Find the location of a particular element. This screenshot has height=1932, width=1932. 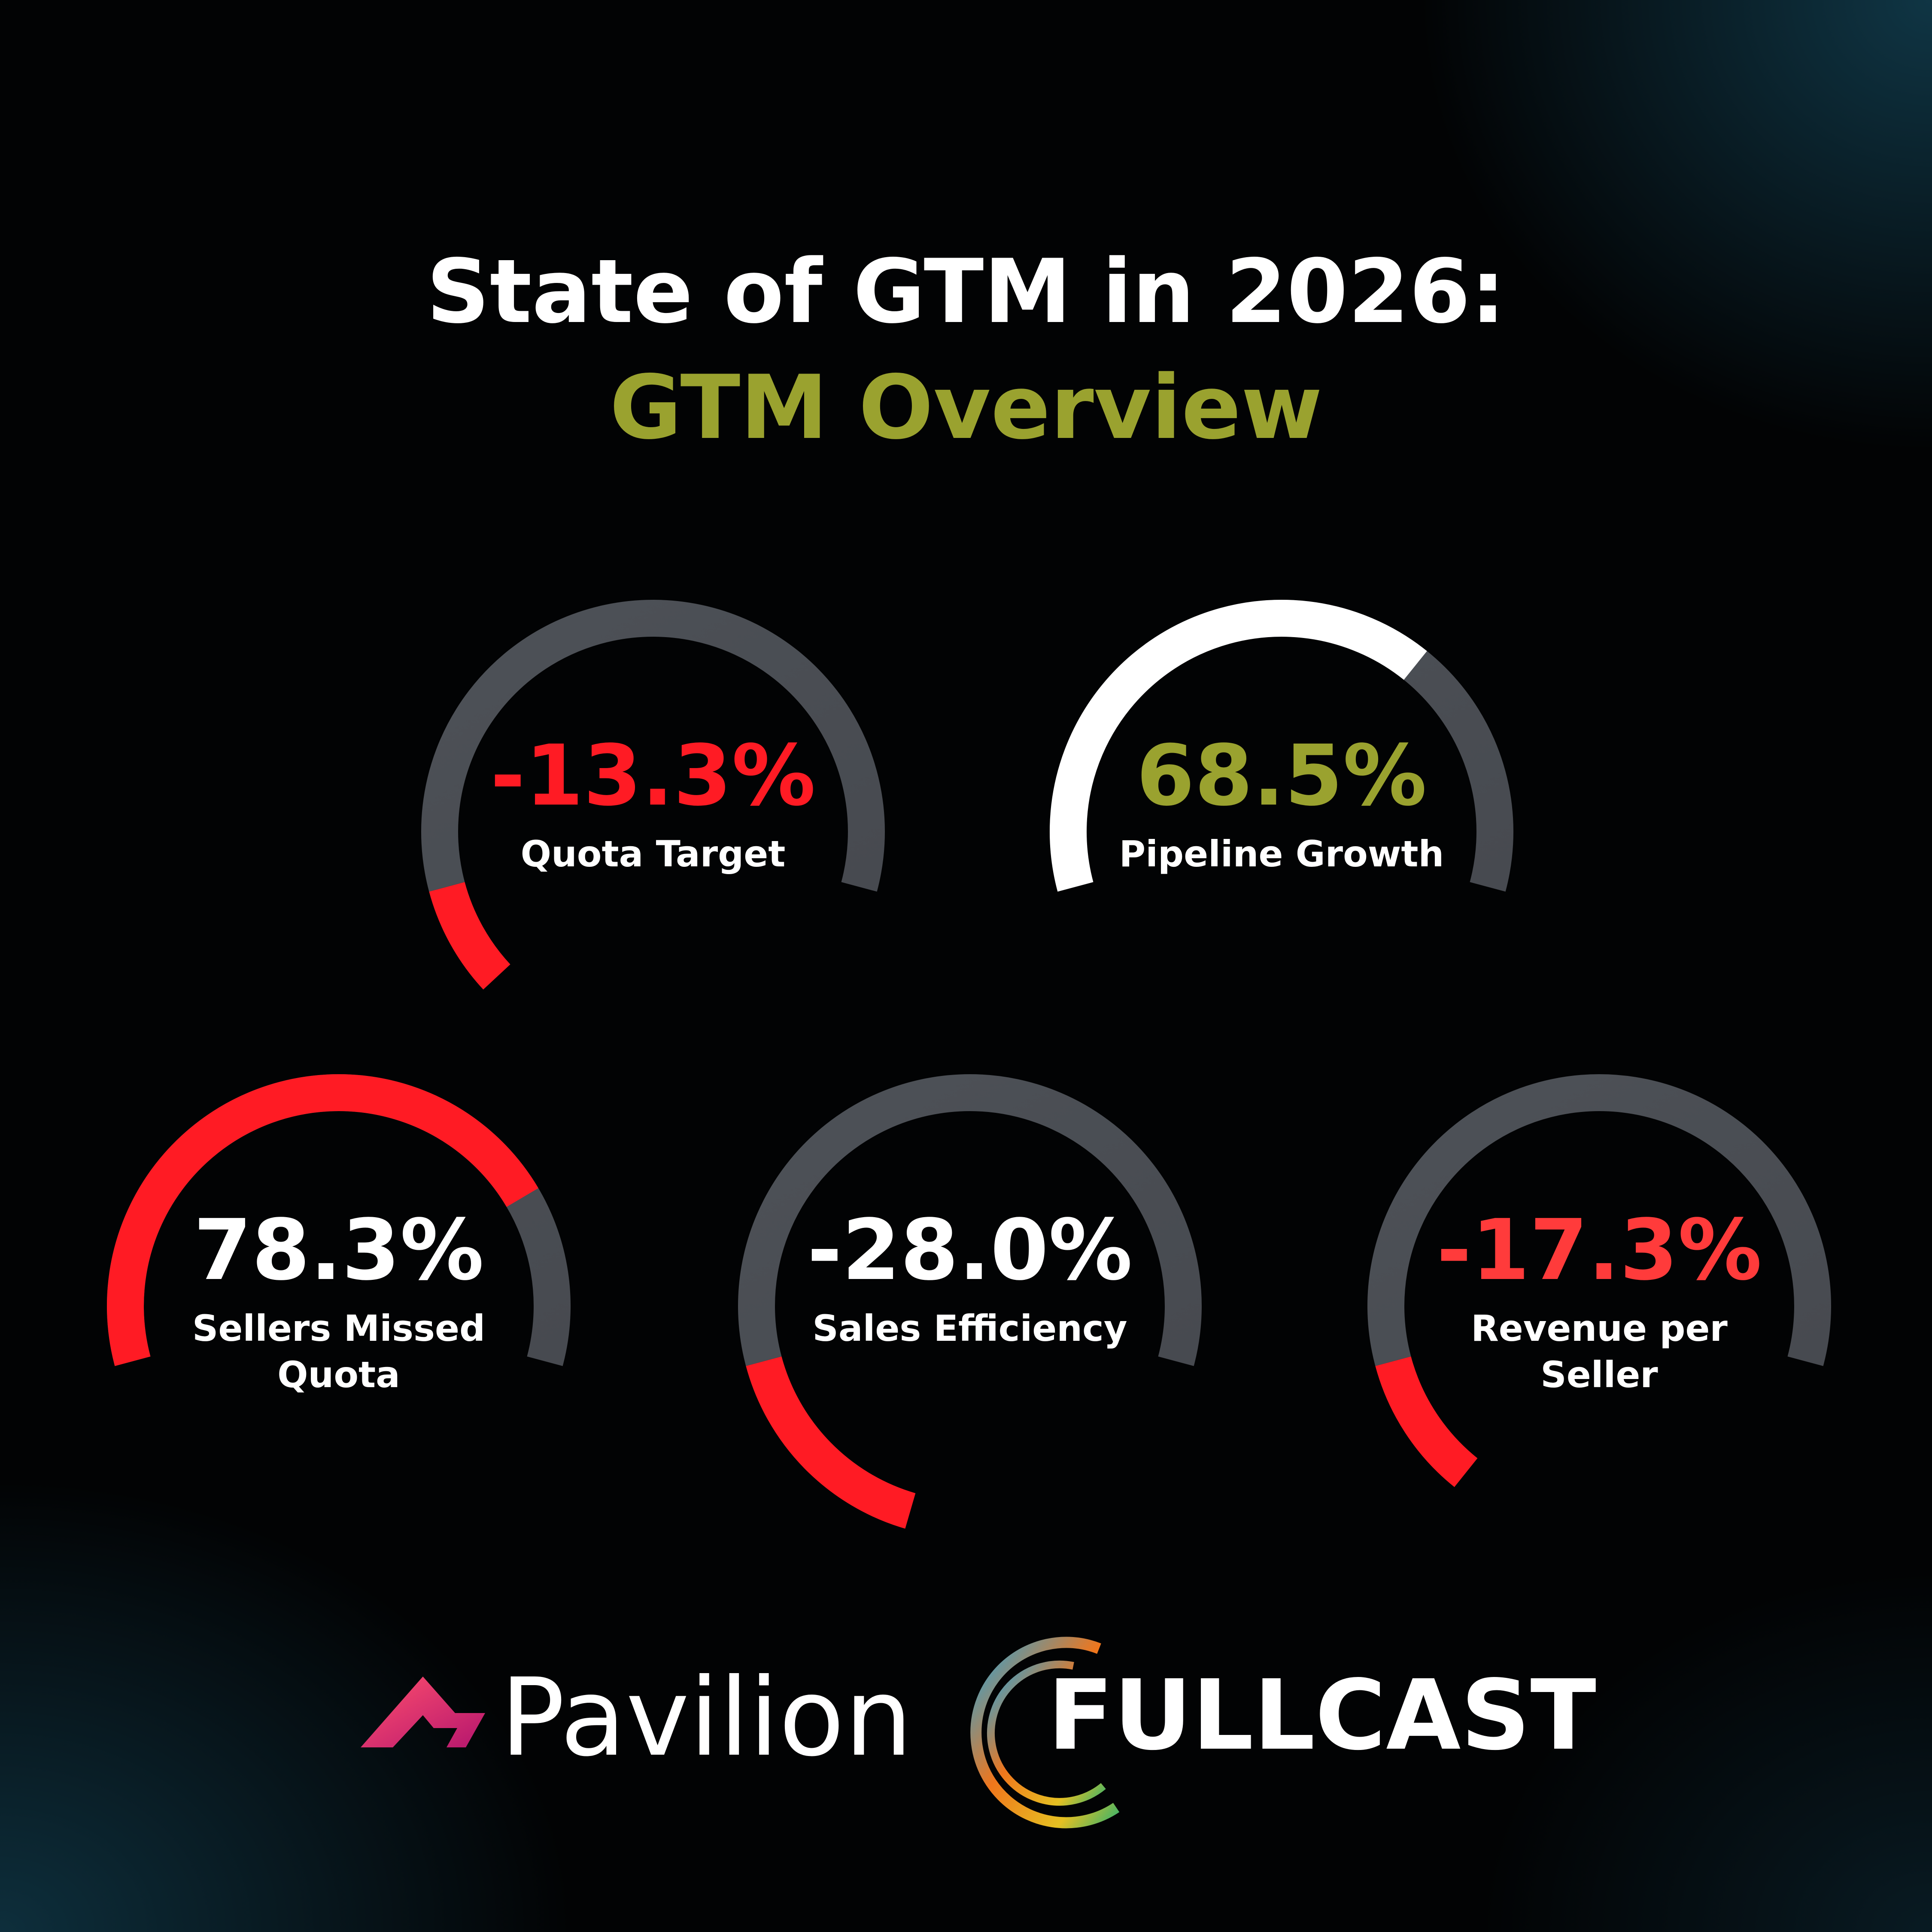

gauge-label: Sellers Missed is located at coordinates (339, 1328).